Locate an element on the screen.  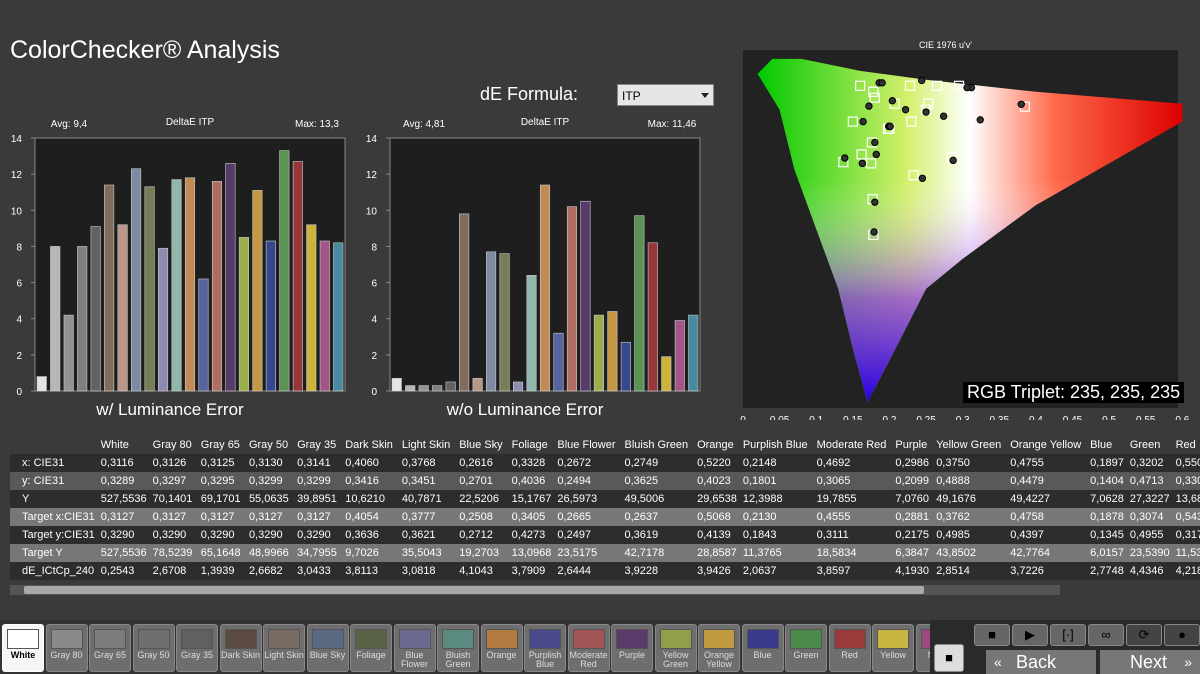
swatch-button: Orange Yellow is located at coordinates (719, 648).